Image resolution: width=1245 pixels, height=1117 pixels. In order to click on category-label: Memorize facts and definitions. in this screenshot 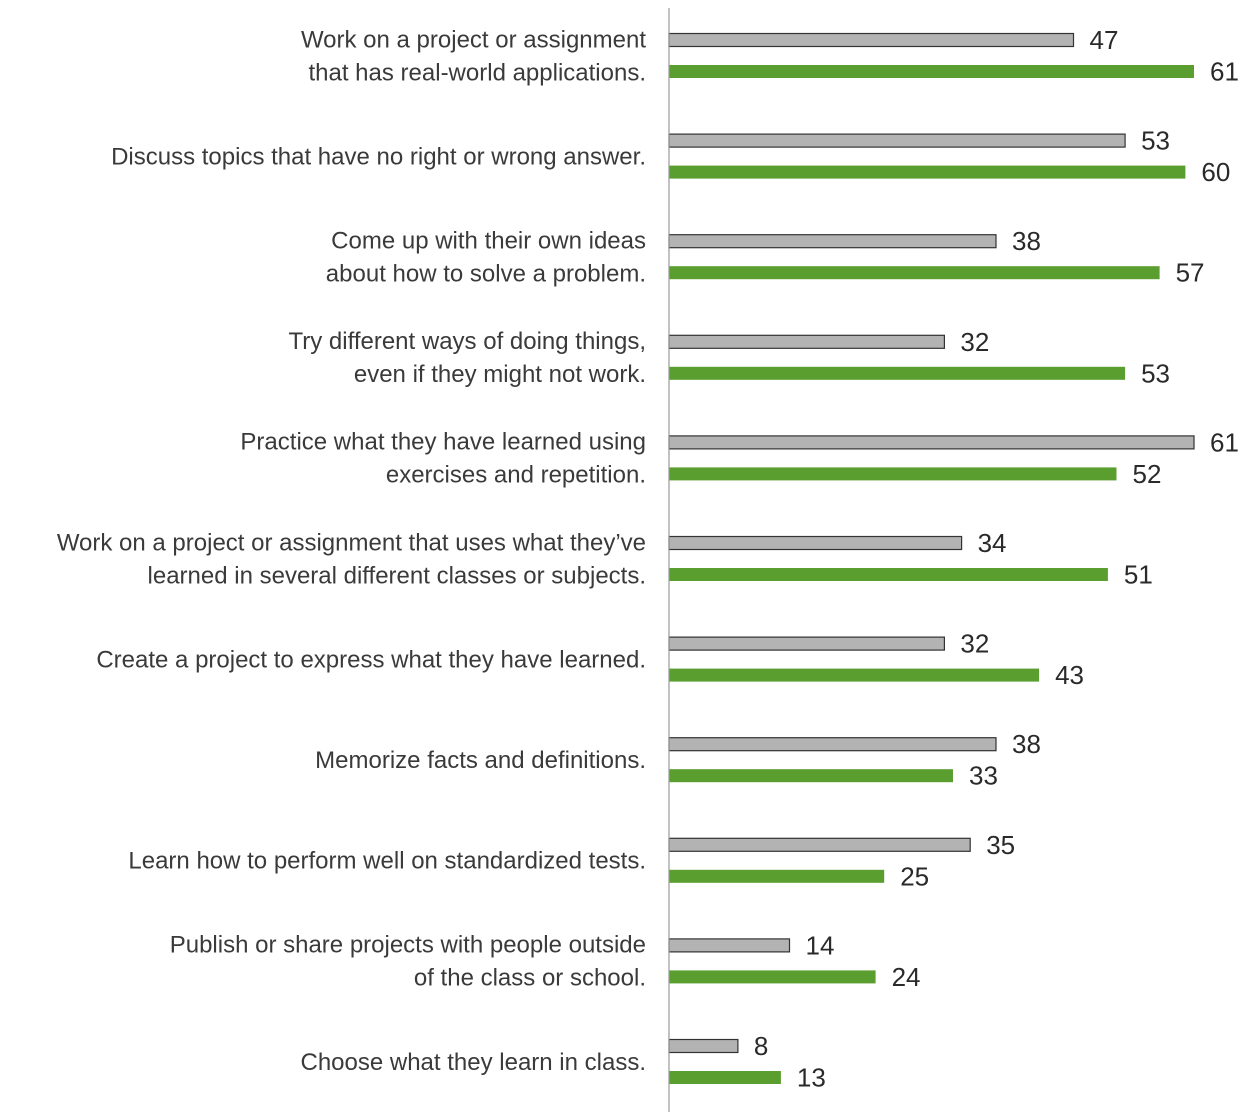, I will do `click(480, 760)`.